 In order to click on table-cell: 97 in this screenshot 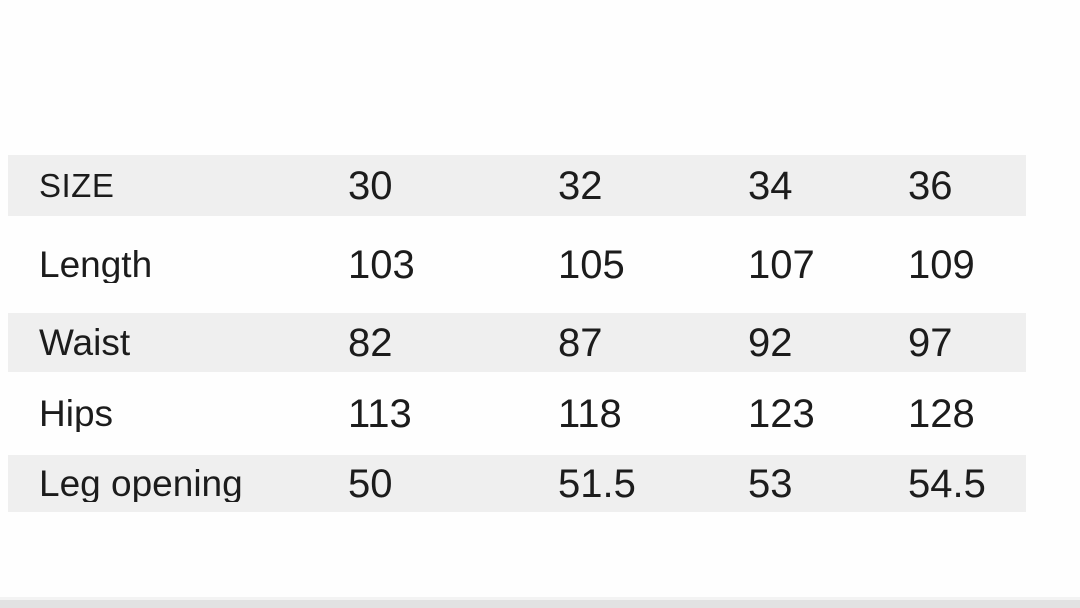, I will do `click(930, 342)`.